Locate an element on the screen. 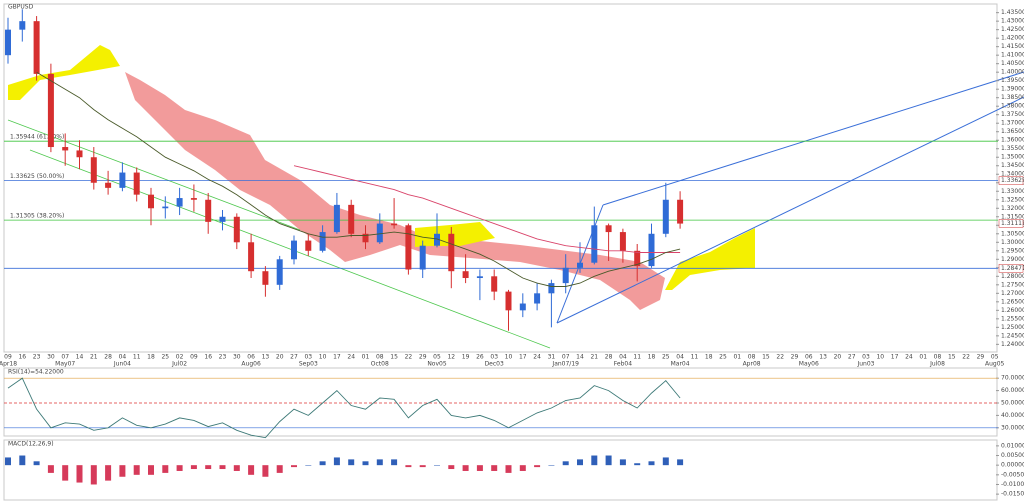  x-tick-label: 09 is located at coordinates (8, 357).